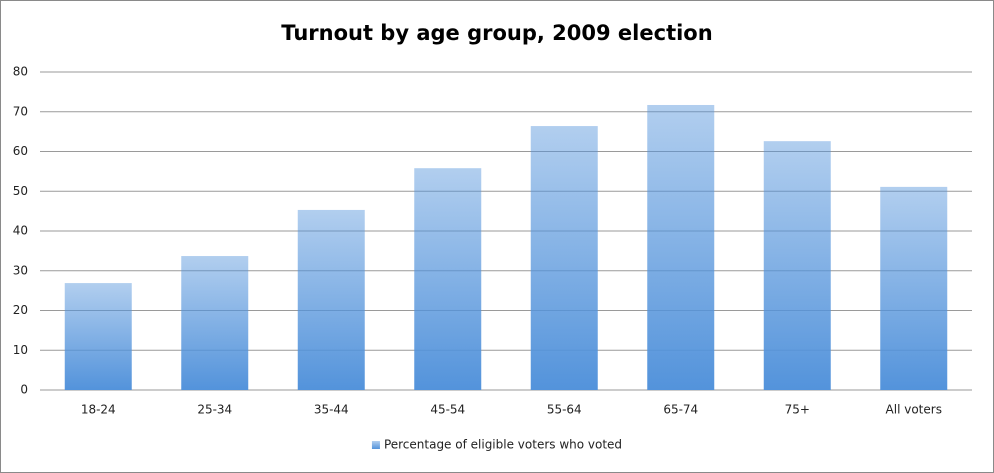  What do you see at coordinates (447, 410) in the screenshot?
I see `x-tick-label: 45-54` at bounding box center [447, 410].